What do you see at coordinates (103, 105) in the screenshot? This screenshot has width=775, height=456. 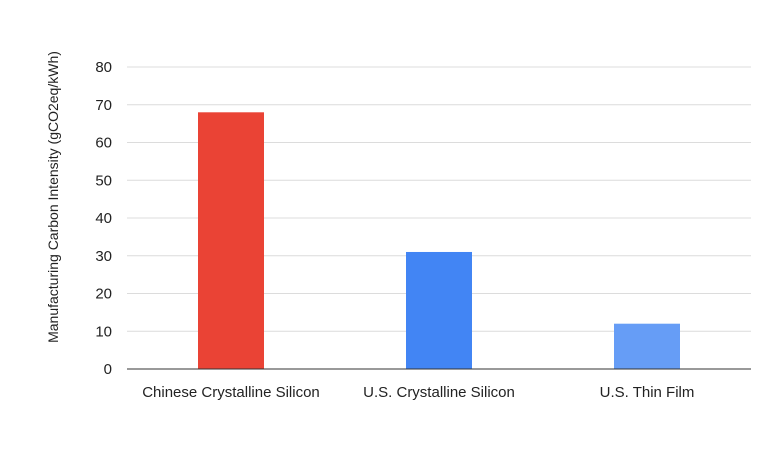 I see `y-tick-label: 70` at bounding box center [103, 105].